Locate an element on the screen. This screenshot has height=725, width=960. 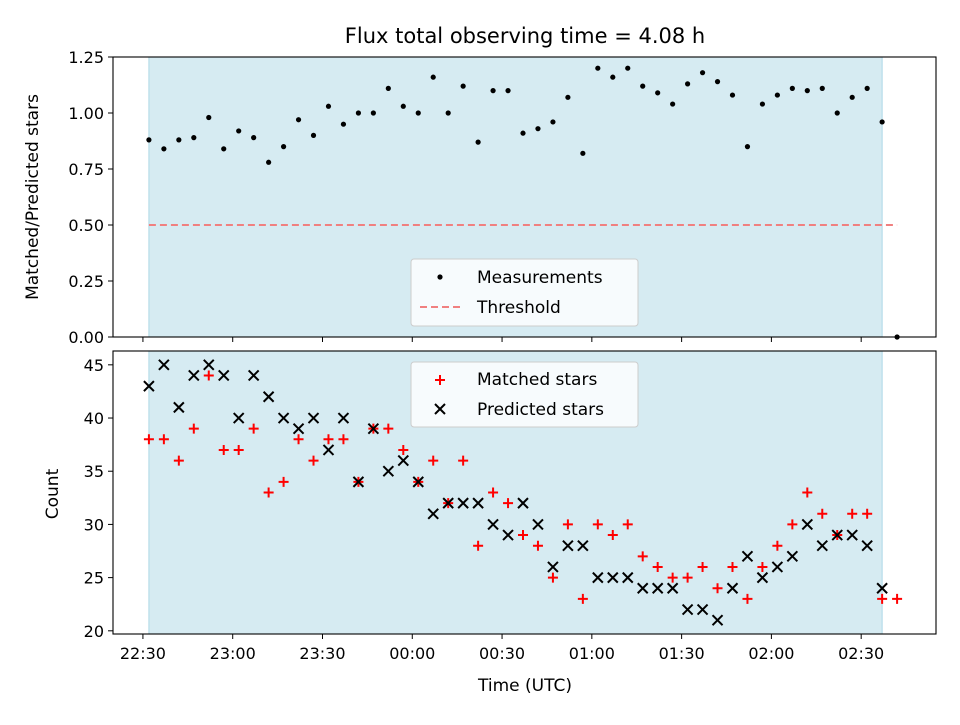
bottom-y-tick-label: 25 is located at coordinates (94, 578).